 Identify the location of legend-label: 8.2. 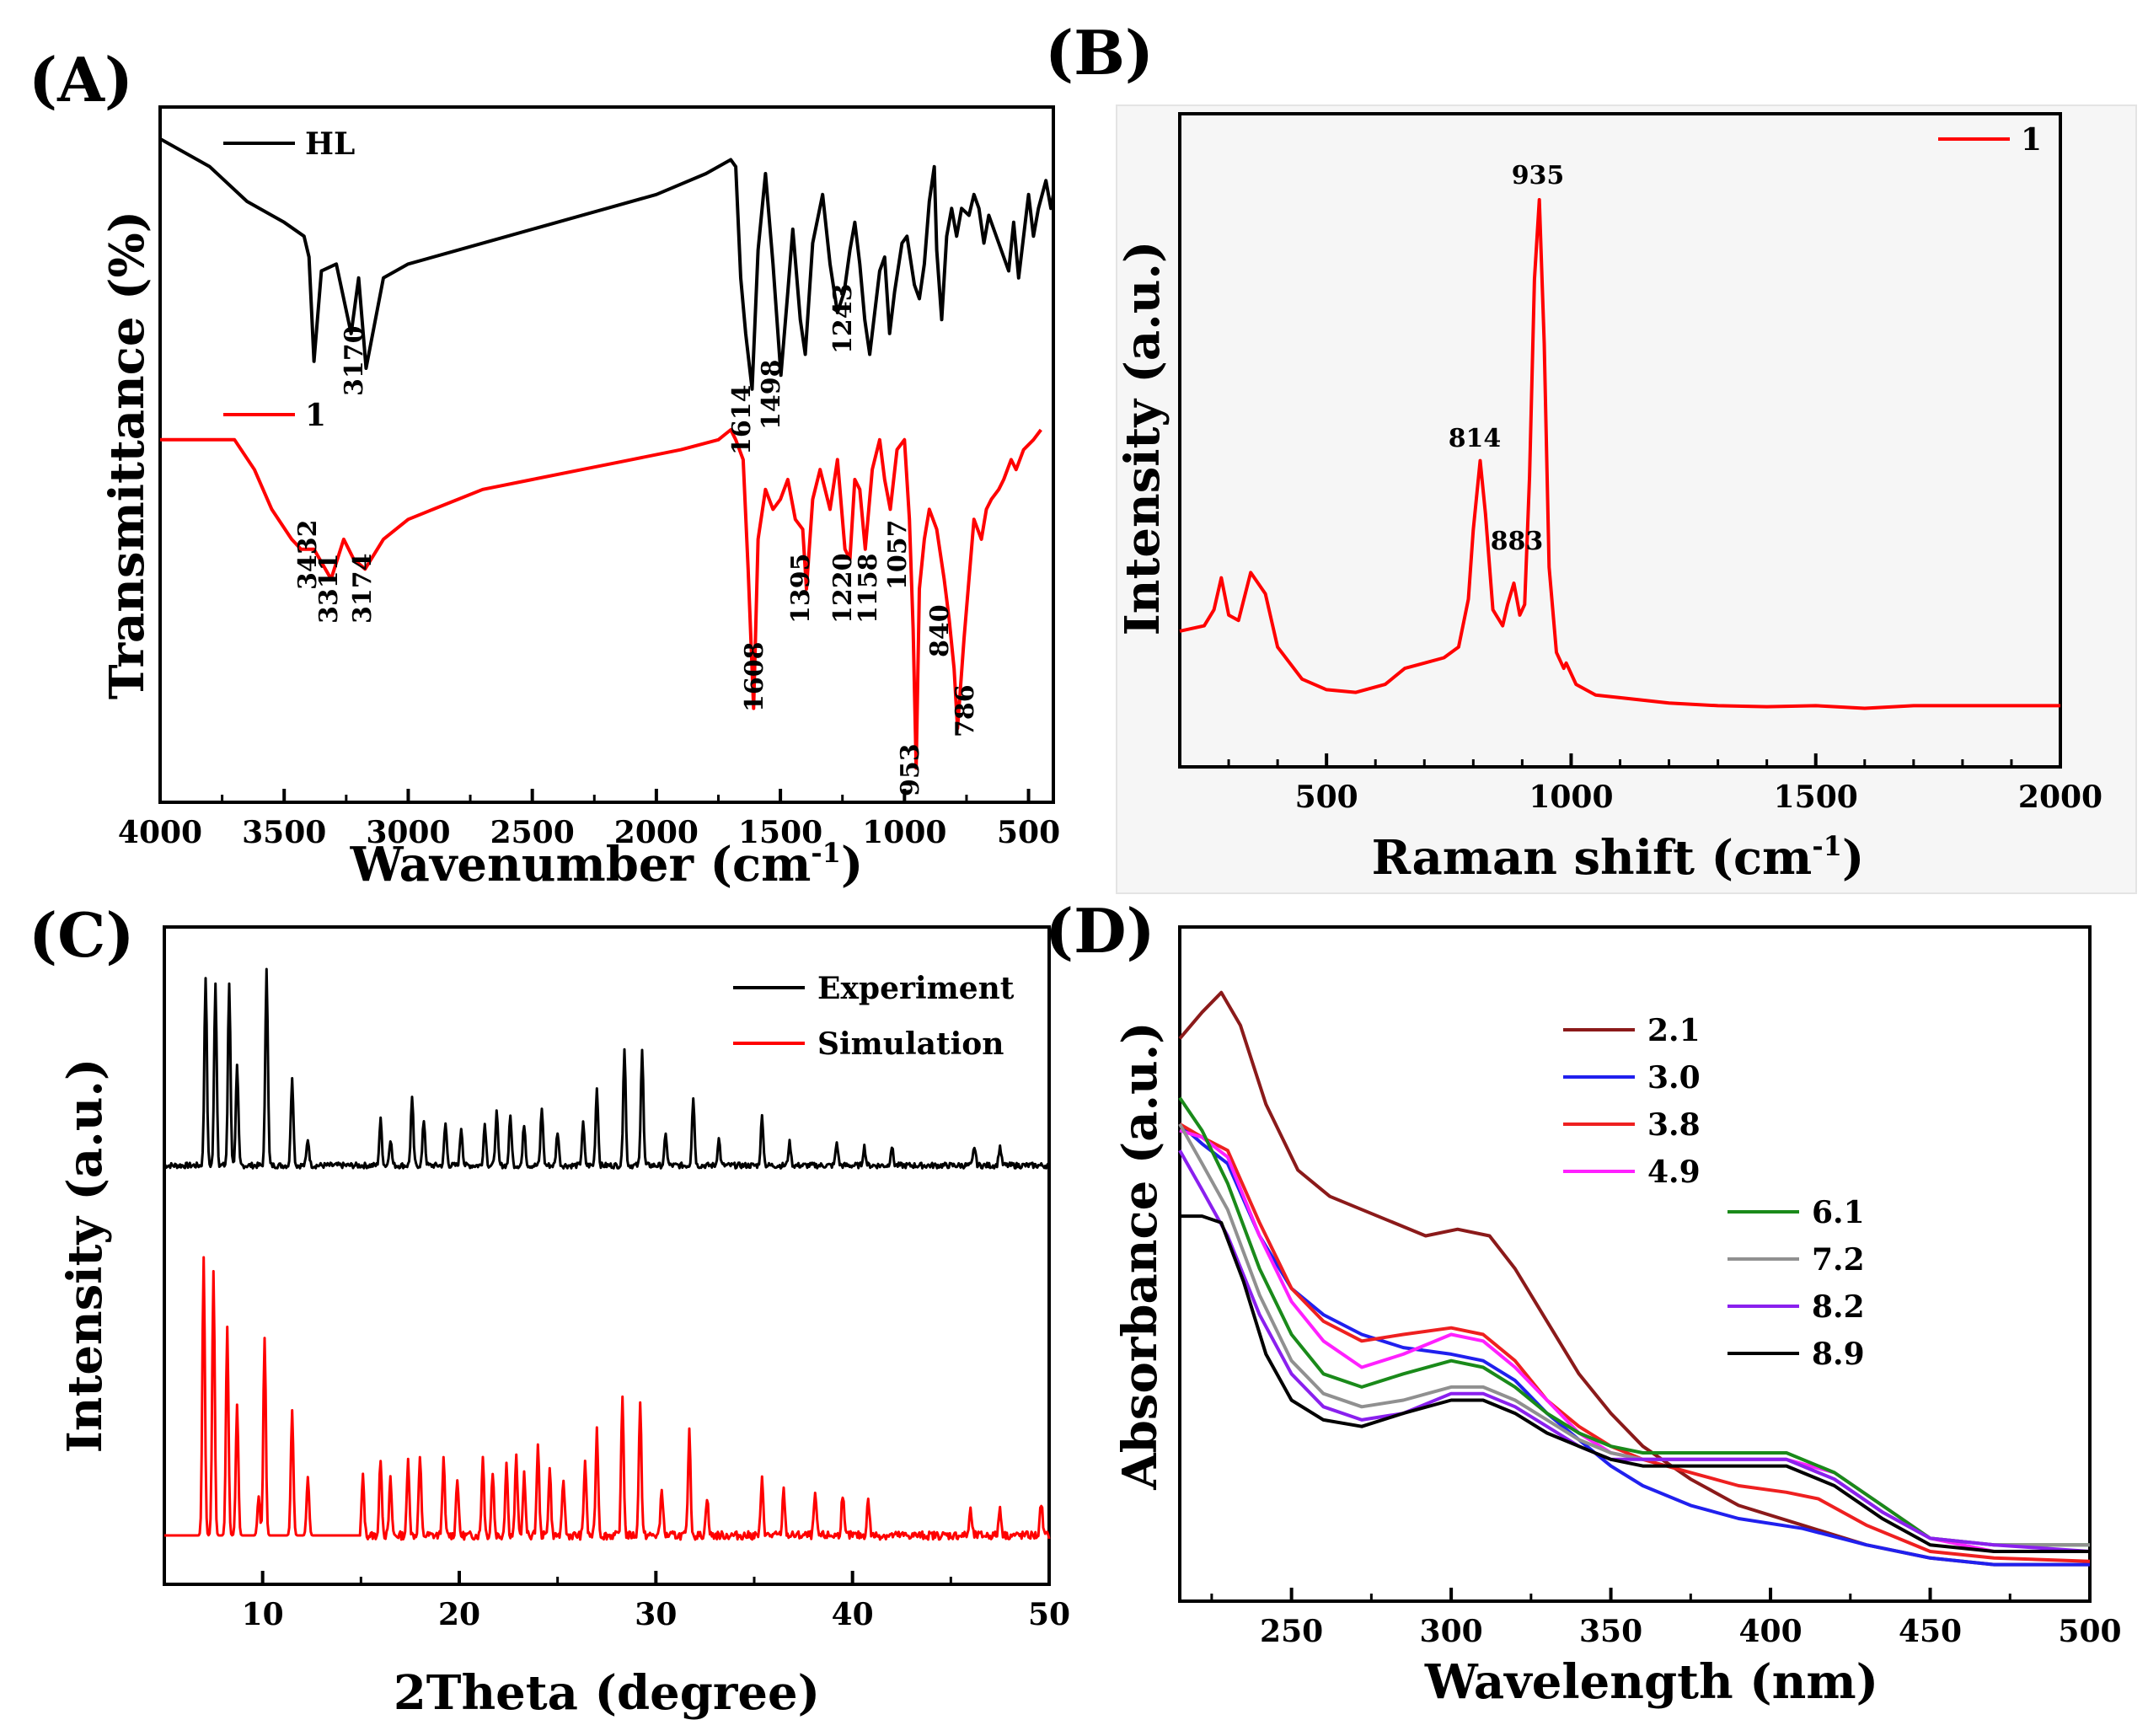
(1838, 1307).